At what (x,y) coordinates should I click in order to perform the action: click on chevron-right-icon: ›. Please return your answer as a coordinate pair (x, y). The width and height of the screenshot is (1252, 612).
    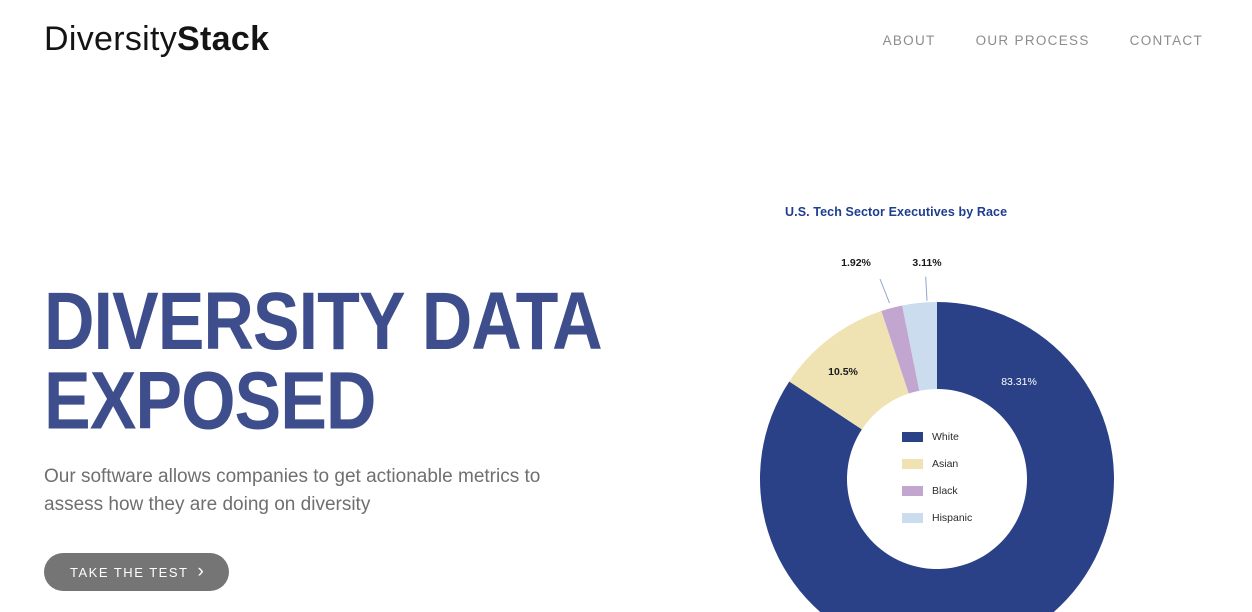
    Looking at the image, I should click on (201, 571).